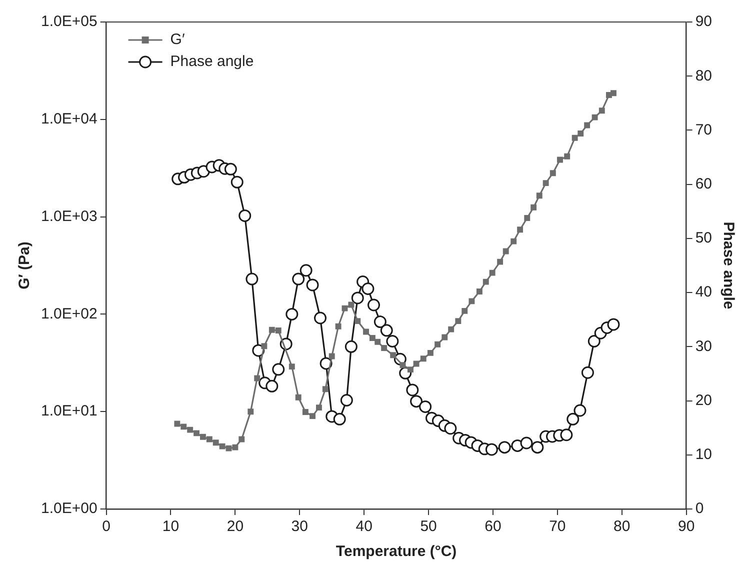 Image resolution: width=755 pixels, height=577 pixels. Describe the element at coordinates (106, 527) in the screenshot. I see `x-tick-label: 0` at that location.